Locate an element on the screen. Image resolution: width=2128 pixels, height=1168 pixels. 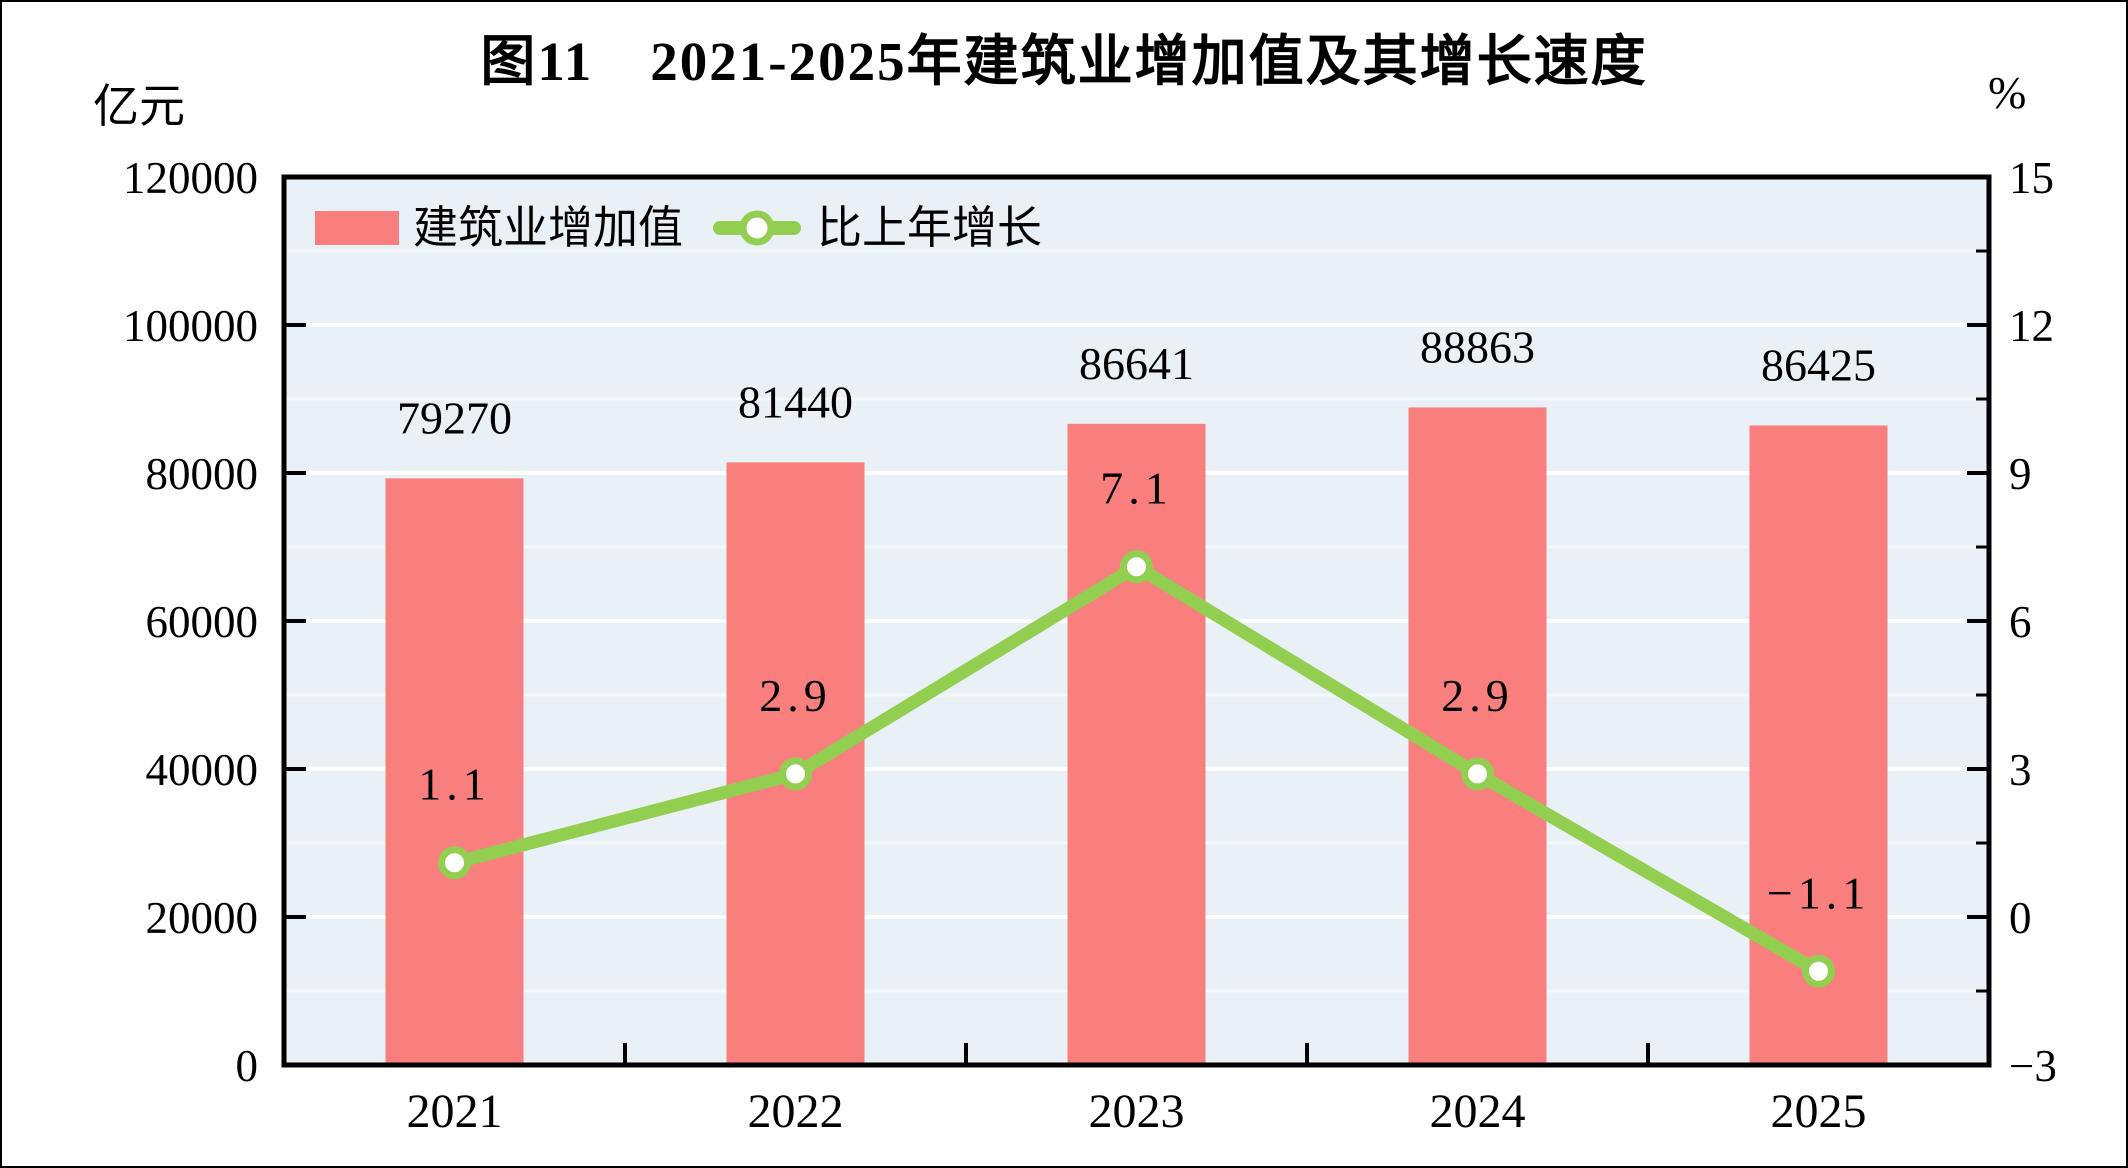
bar-value-label: 86425 is located at coordinates (1818, 364).